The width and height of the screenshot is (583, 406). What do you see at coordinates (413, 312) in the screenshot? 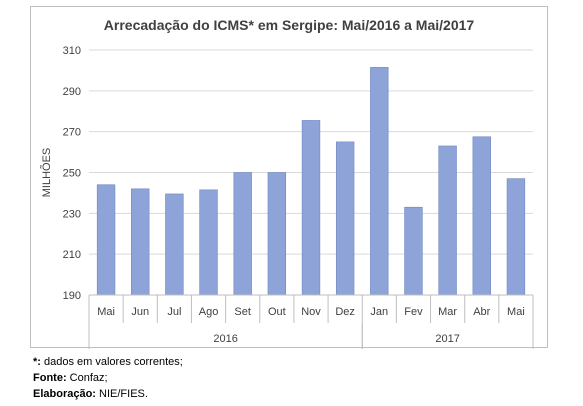
I see `x-tick-label: Fev` at bounding box center [413, 312].